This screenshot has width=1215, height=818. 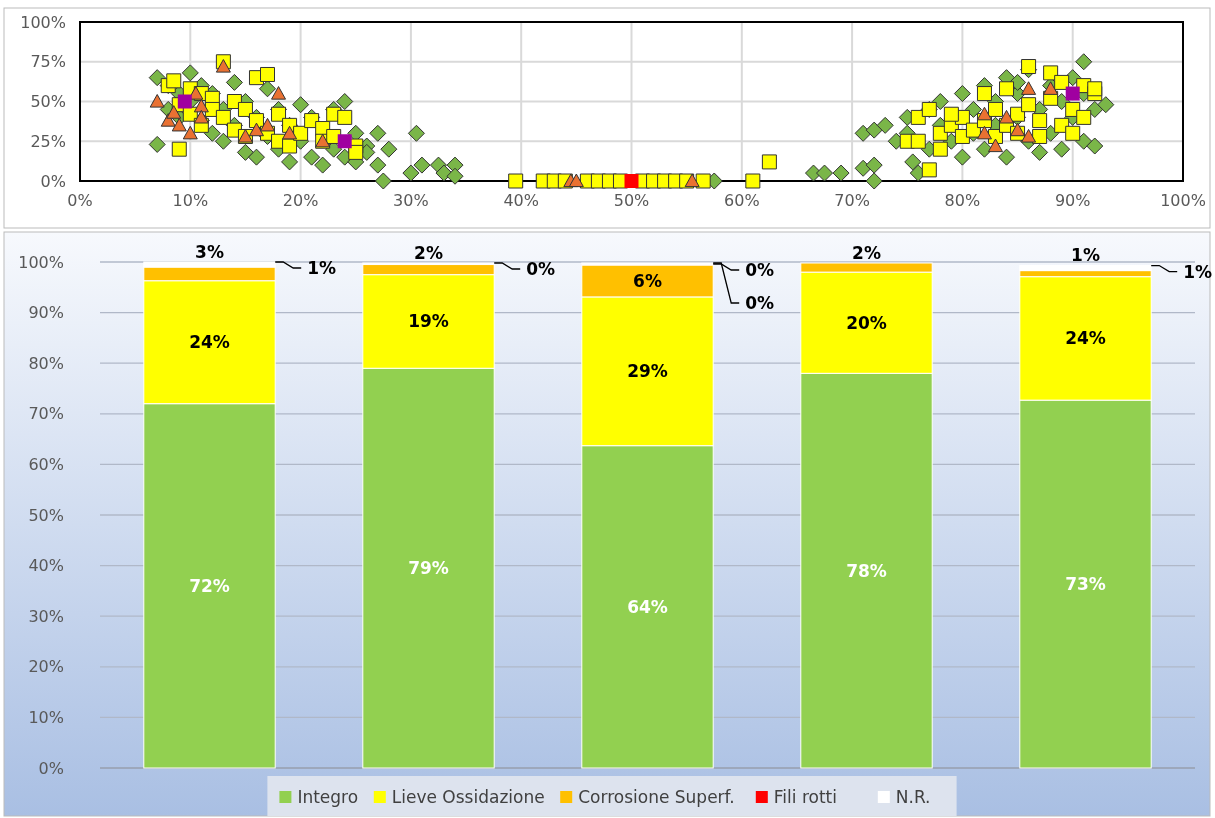 I want to click on y-tick-label: 70%, so click(x=46, y=414).